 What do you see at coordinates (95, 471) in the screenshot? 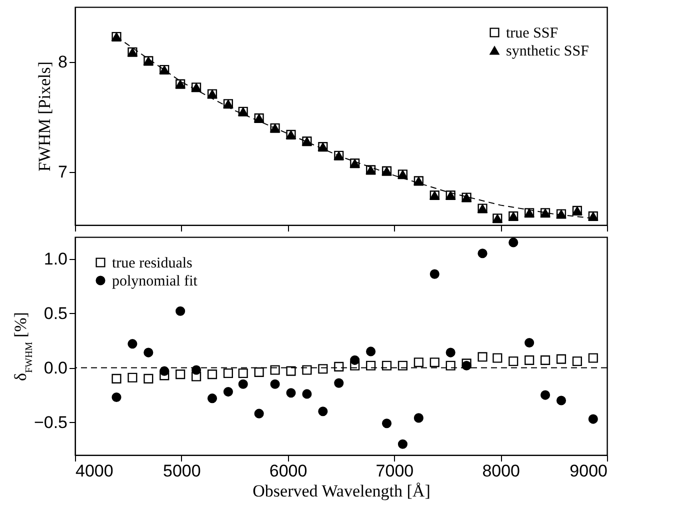
I see `x-tick-label: 4000` at bounding box center [95, 471].